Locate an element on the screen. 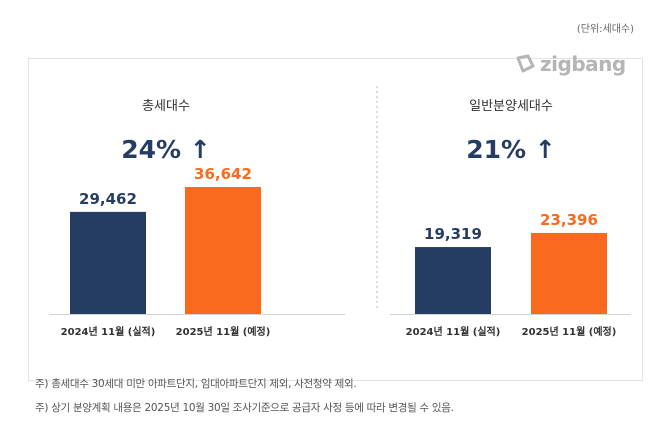 Image resolution: width=670 pixels, height=434 pixels. value-label: 23,396 is located at coordinates (569, 220).